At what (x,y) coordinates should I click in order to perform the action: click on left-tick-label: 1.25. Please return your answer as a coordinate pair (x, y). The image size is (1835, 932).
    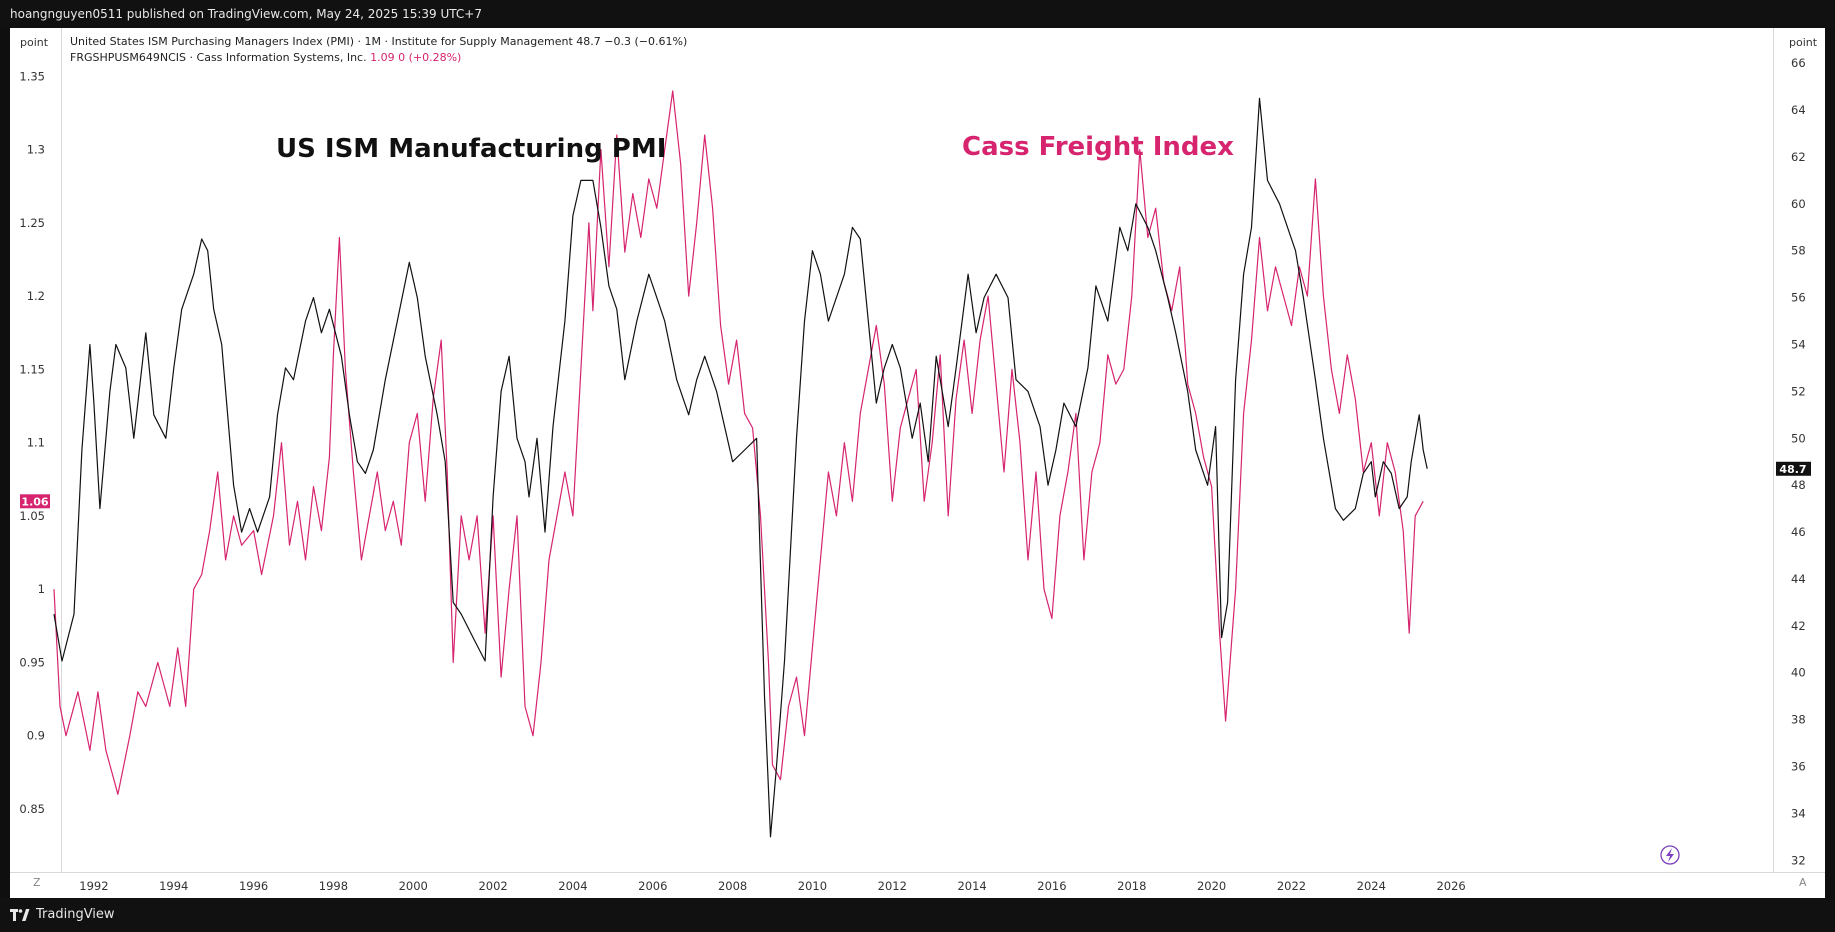
    Looking at the image, I should click on (32, 223).